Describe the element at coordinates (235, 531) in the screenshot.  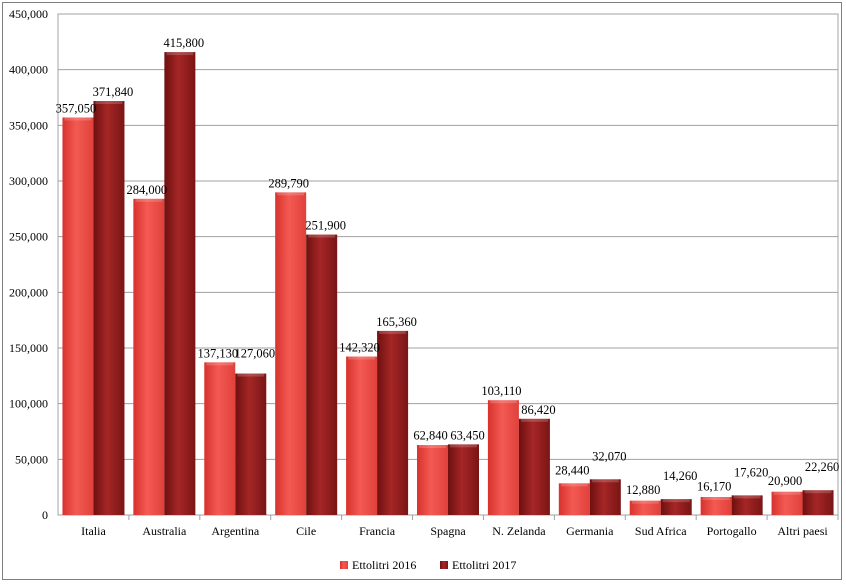
I see `x-tick-label: Argentina` at that location.